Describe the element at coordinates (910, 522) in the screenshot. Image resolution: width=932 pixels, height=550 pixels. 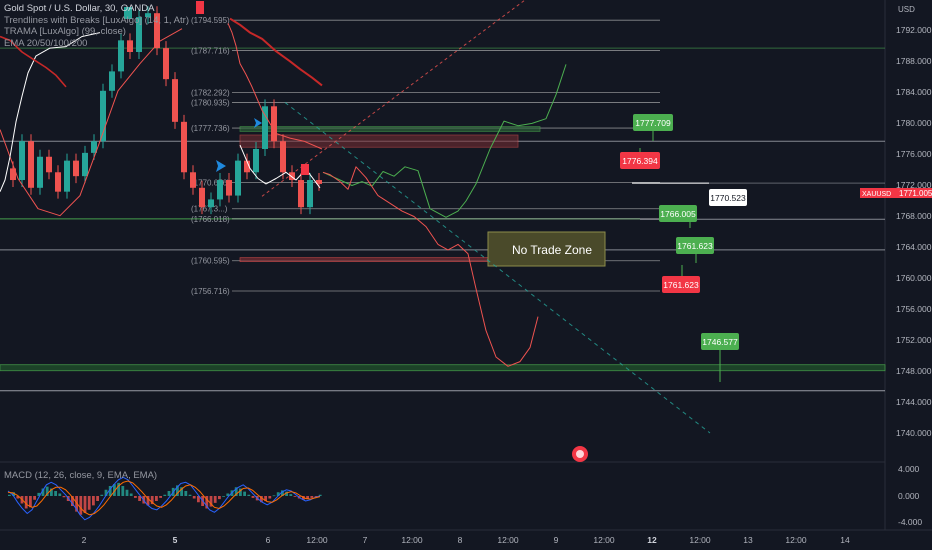
I see `macd-tick-label: -4.000` at that location.